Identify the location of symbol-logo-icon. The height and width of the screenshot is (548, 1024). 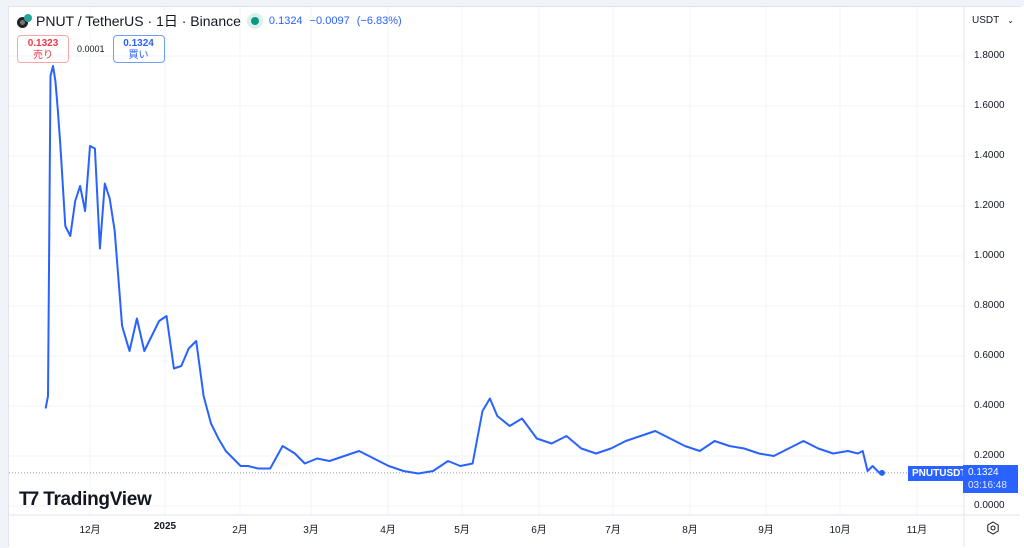
(24, 21).